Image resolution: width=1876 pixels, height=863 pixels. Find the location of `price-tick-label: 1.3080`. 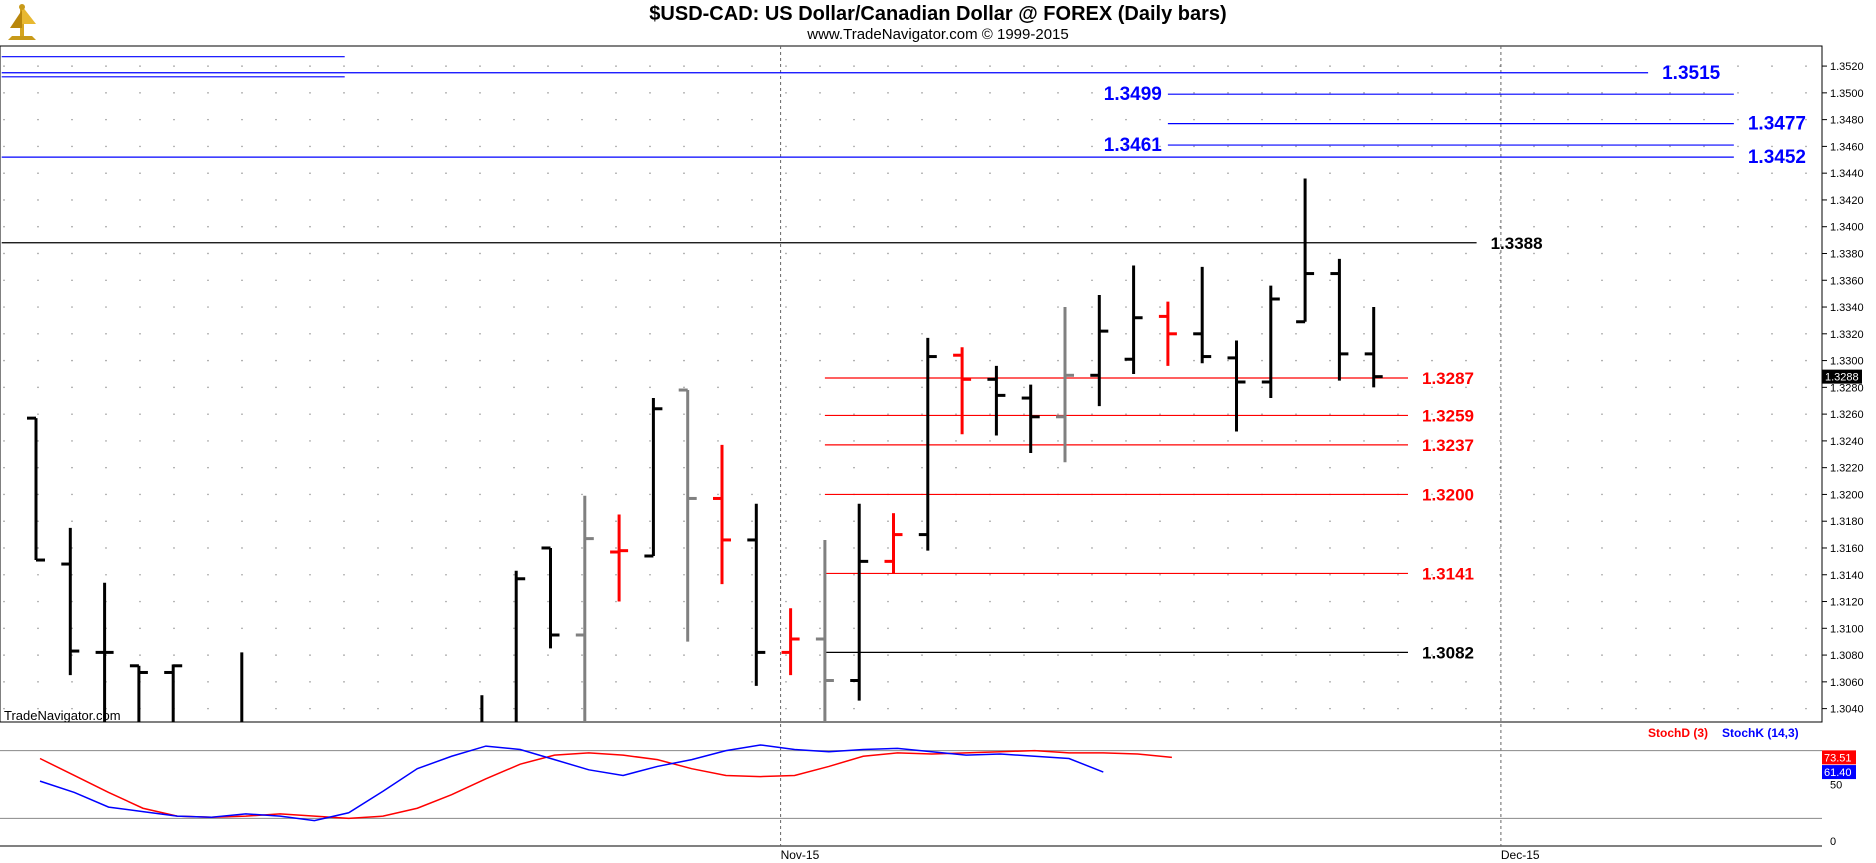

price-tick-label: 1.3080 is located at coordinates (1847, 656).